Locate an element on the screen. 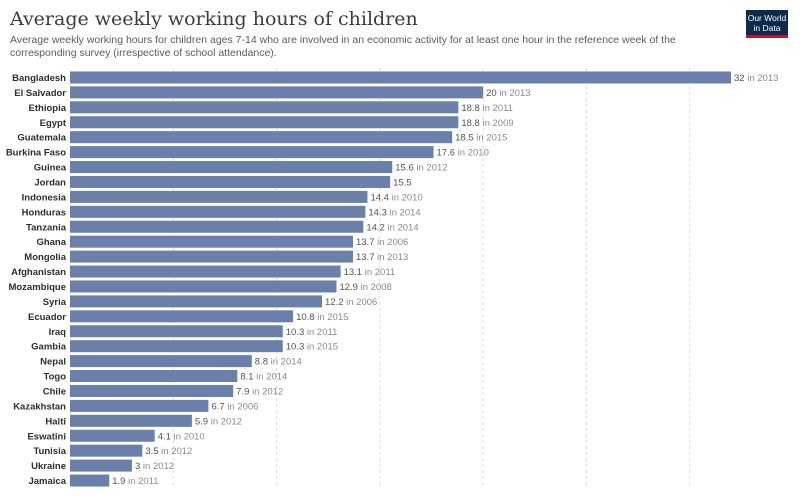 Image resolution: width=800 pixels, height=499 pixels. value-label: 13.7 in 2013 is located at coordinates (382, 257).